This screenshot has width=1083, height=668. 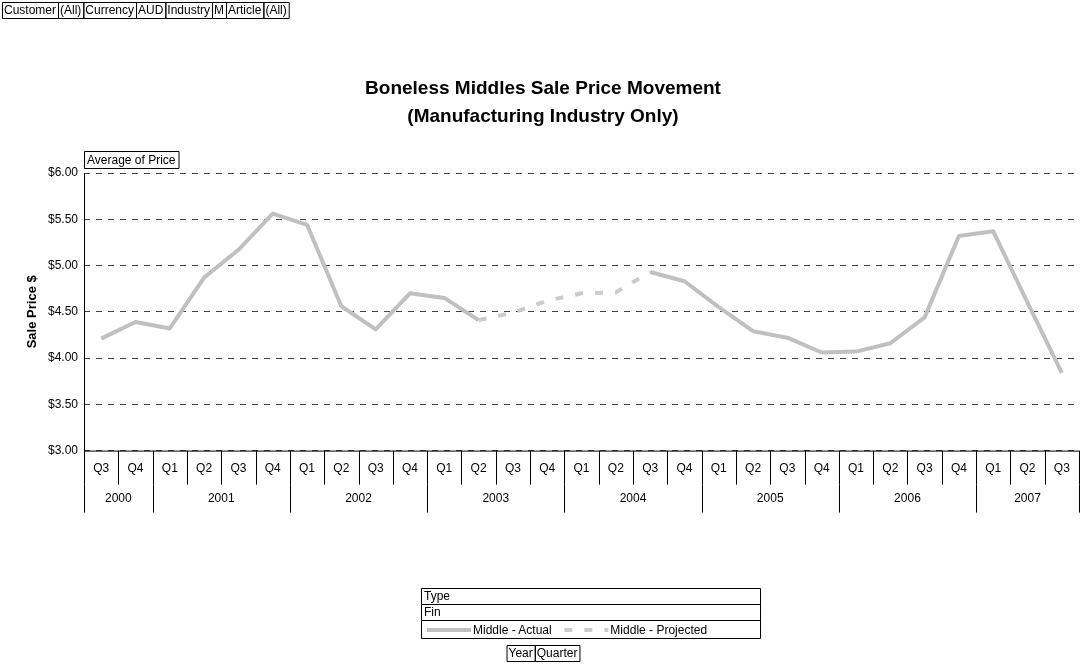 What do you see at coordinates (633, 497) in the screenshot?
I see `text: 2004` at bounding box center [633, 497].